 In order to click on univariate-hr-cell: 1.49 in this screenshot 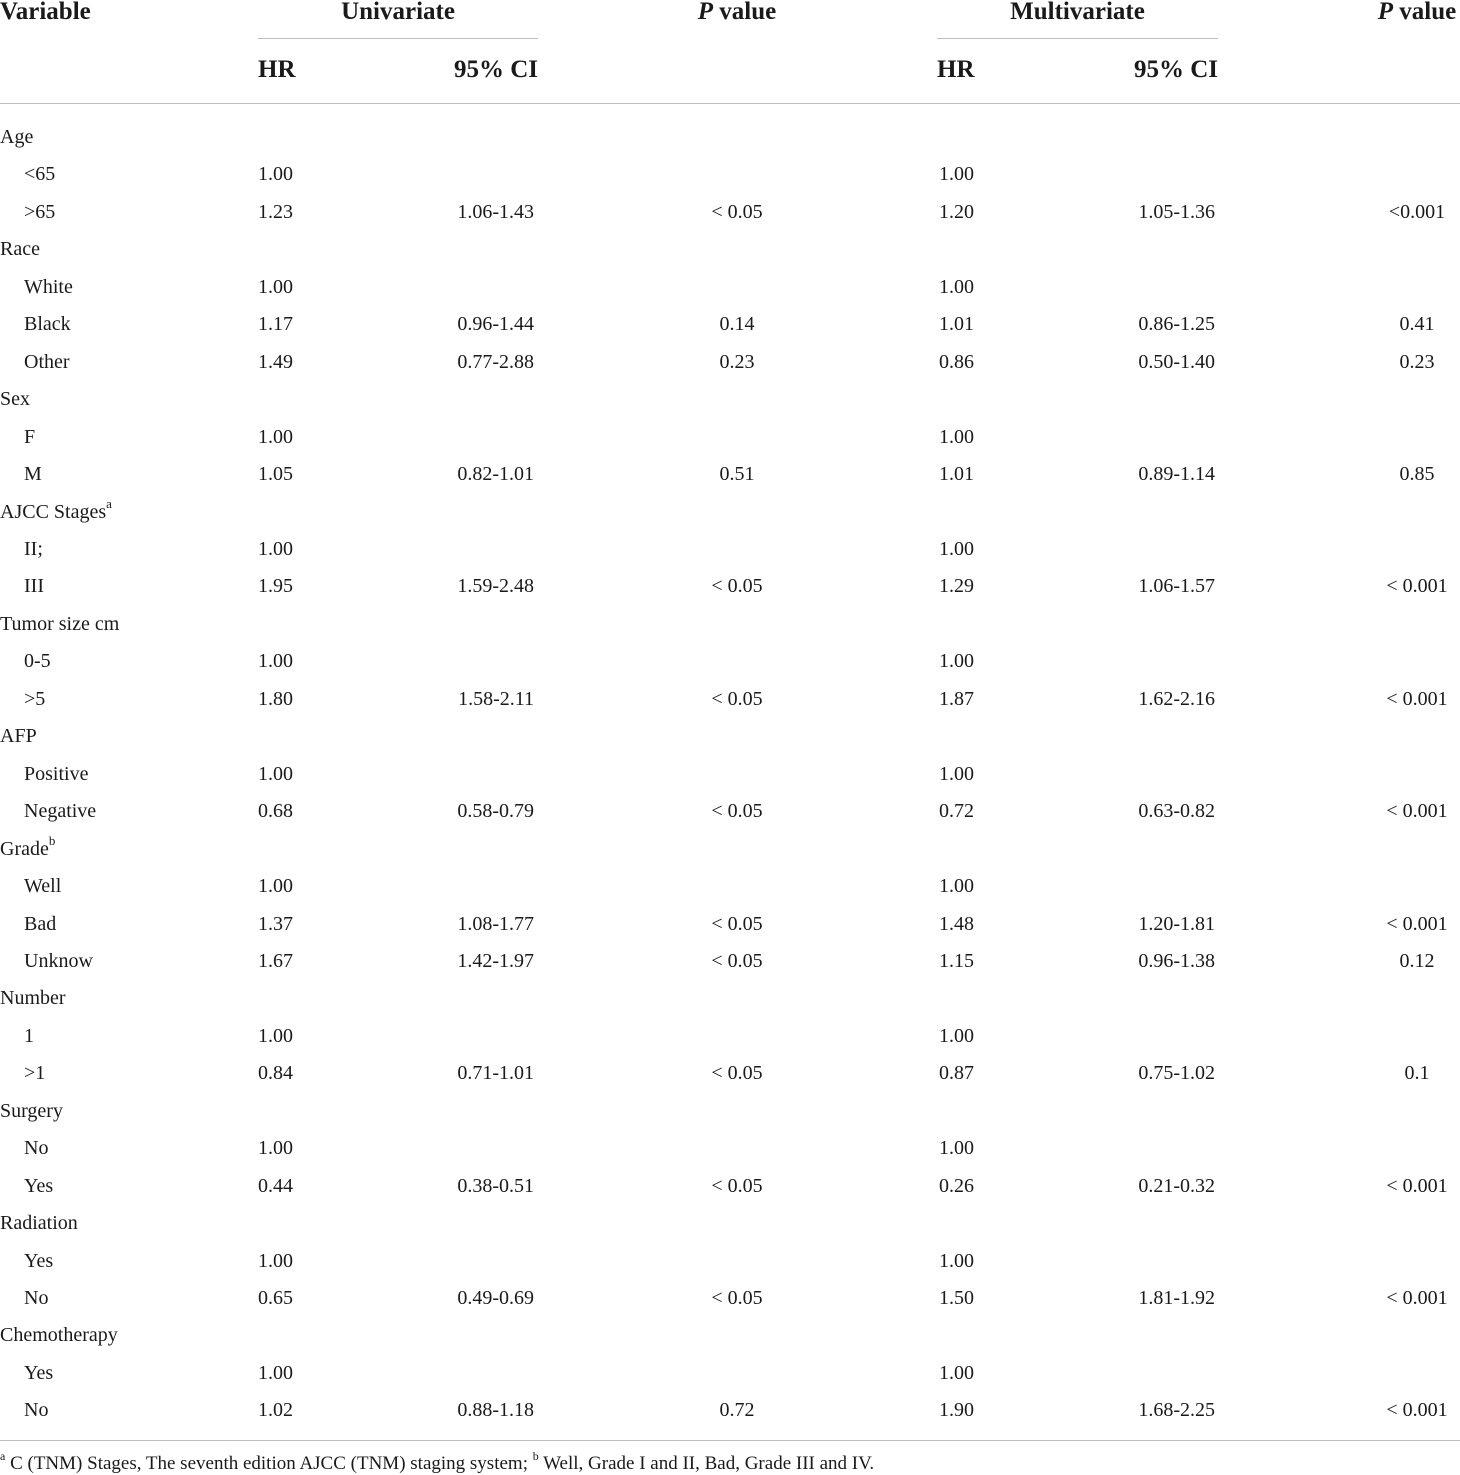, I will do `click(275, 361)`.